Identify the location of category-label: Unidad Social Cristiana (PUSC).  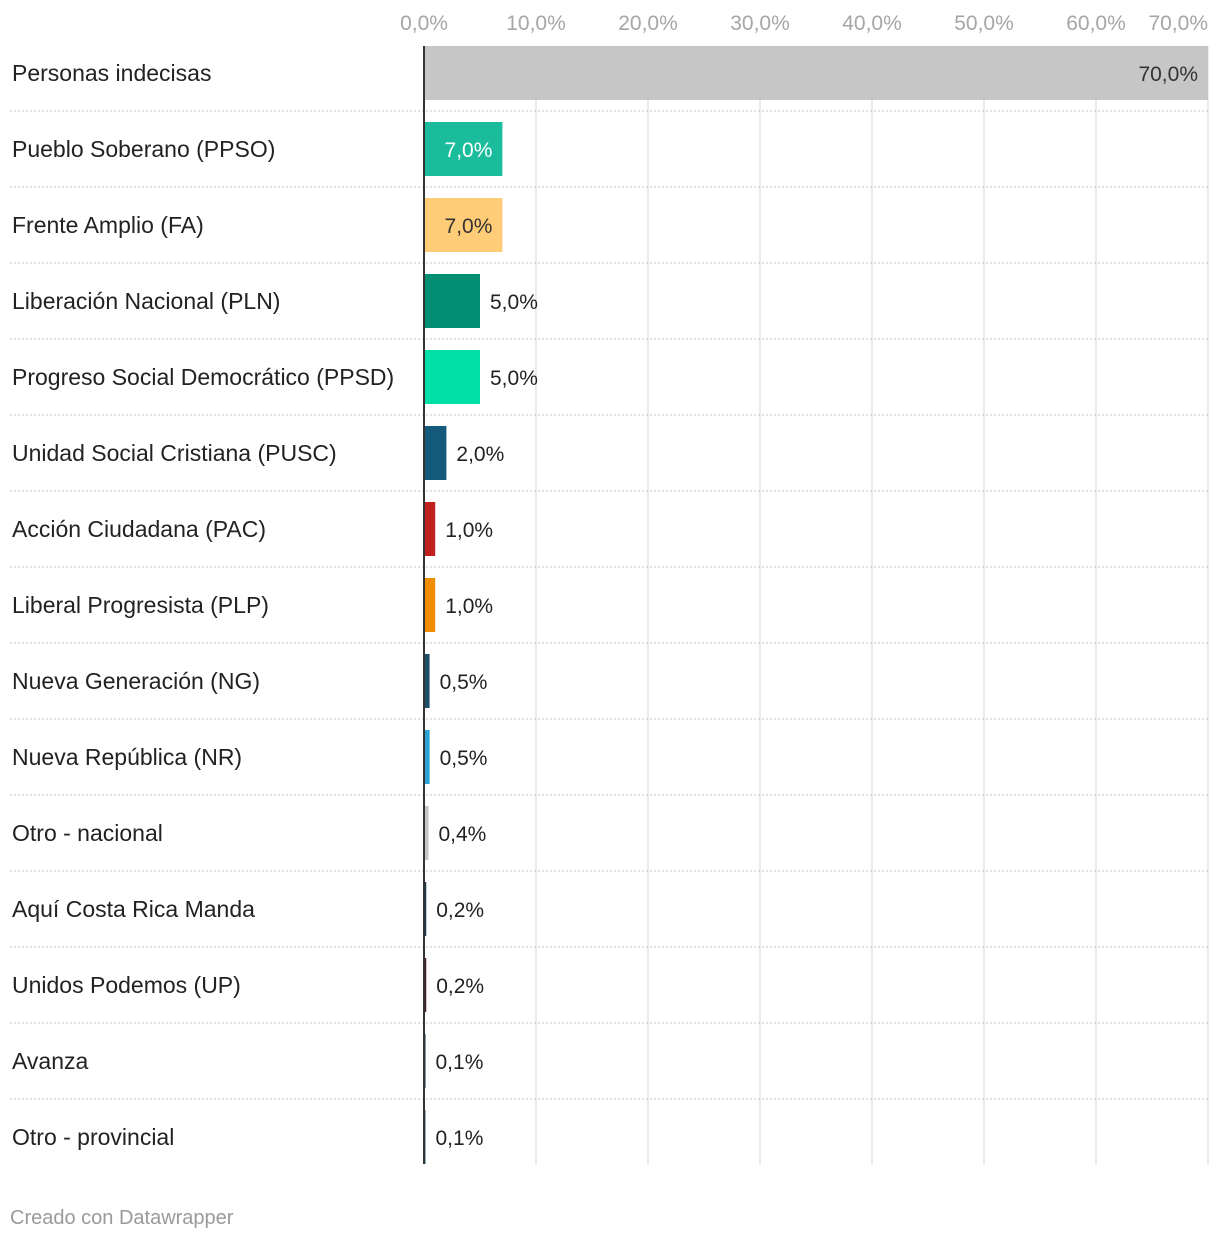
(174, 453).